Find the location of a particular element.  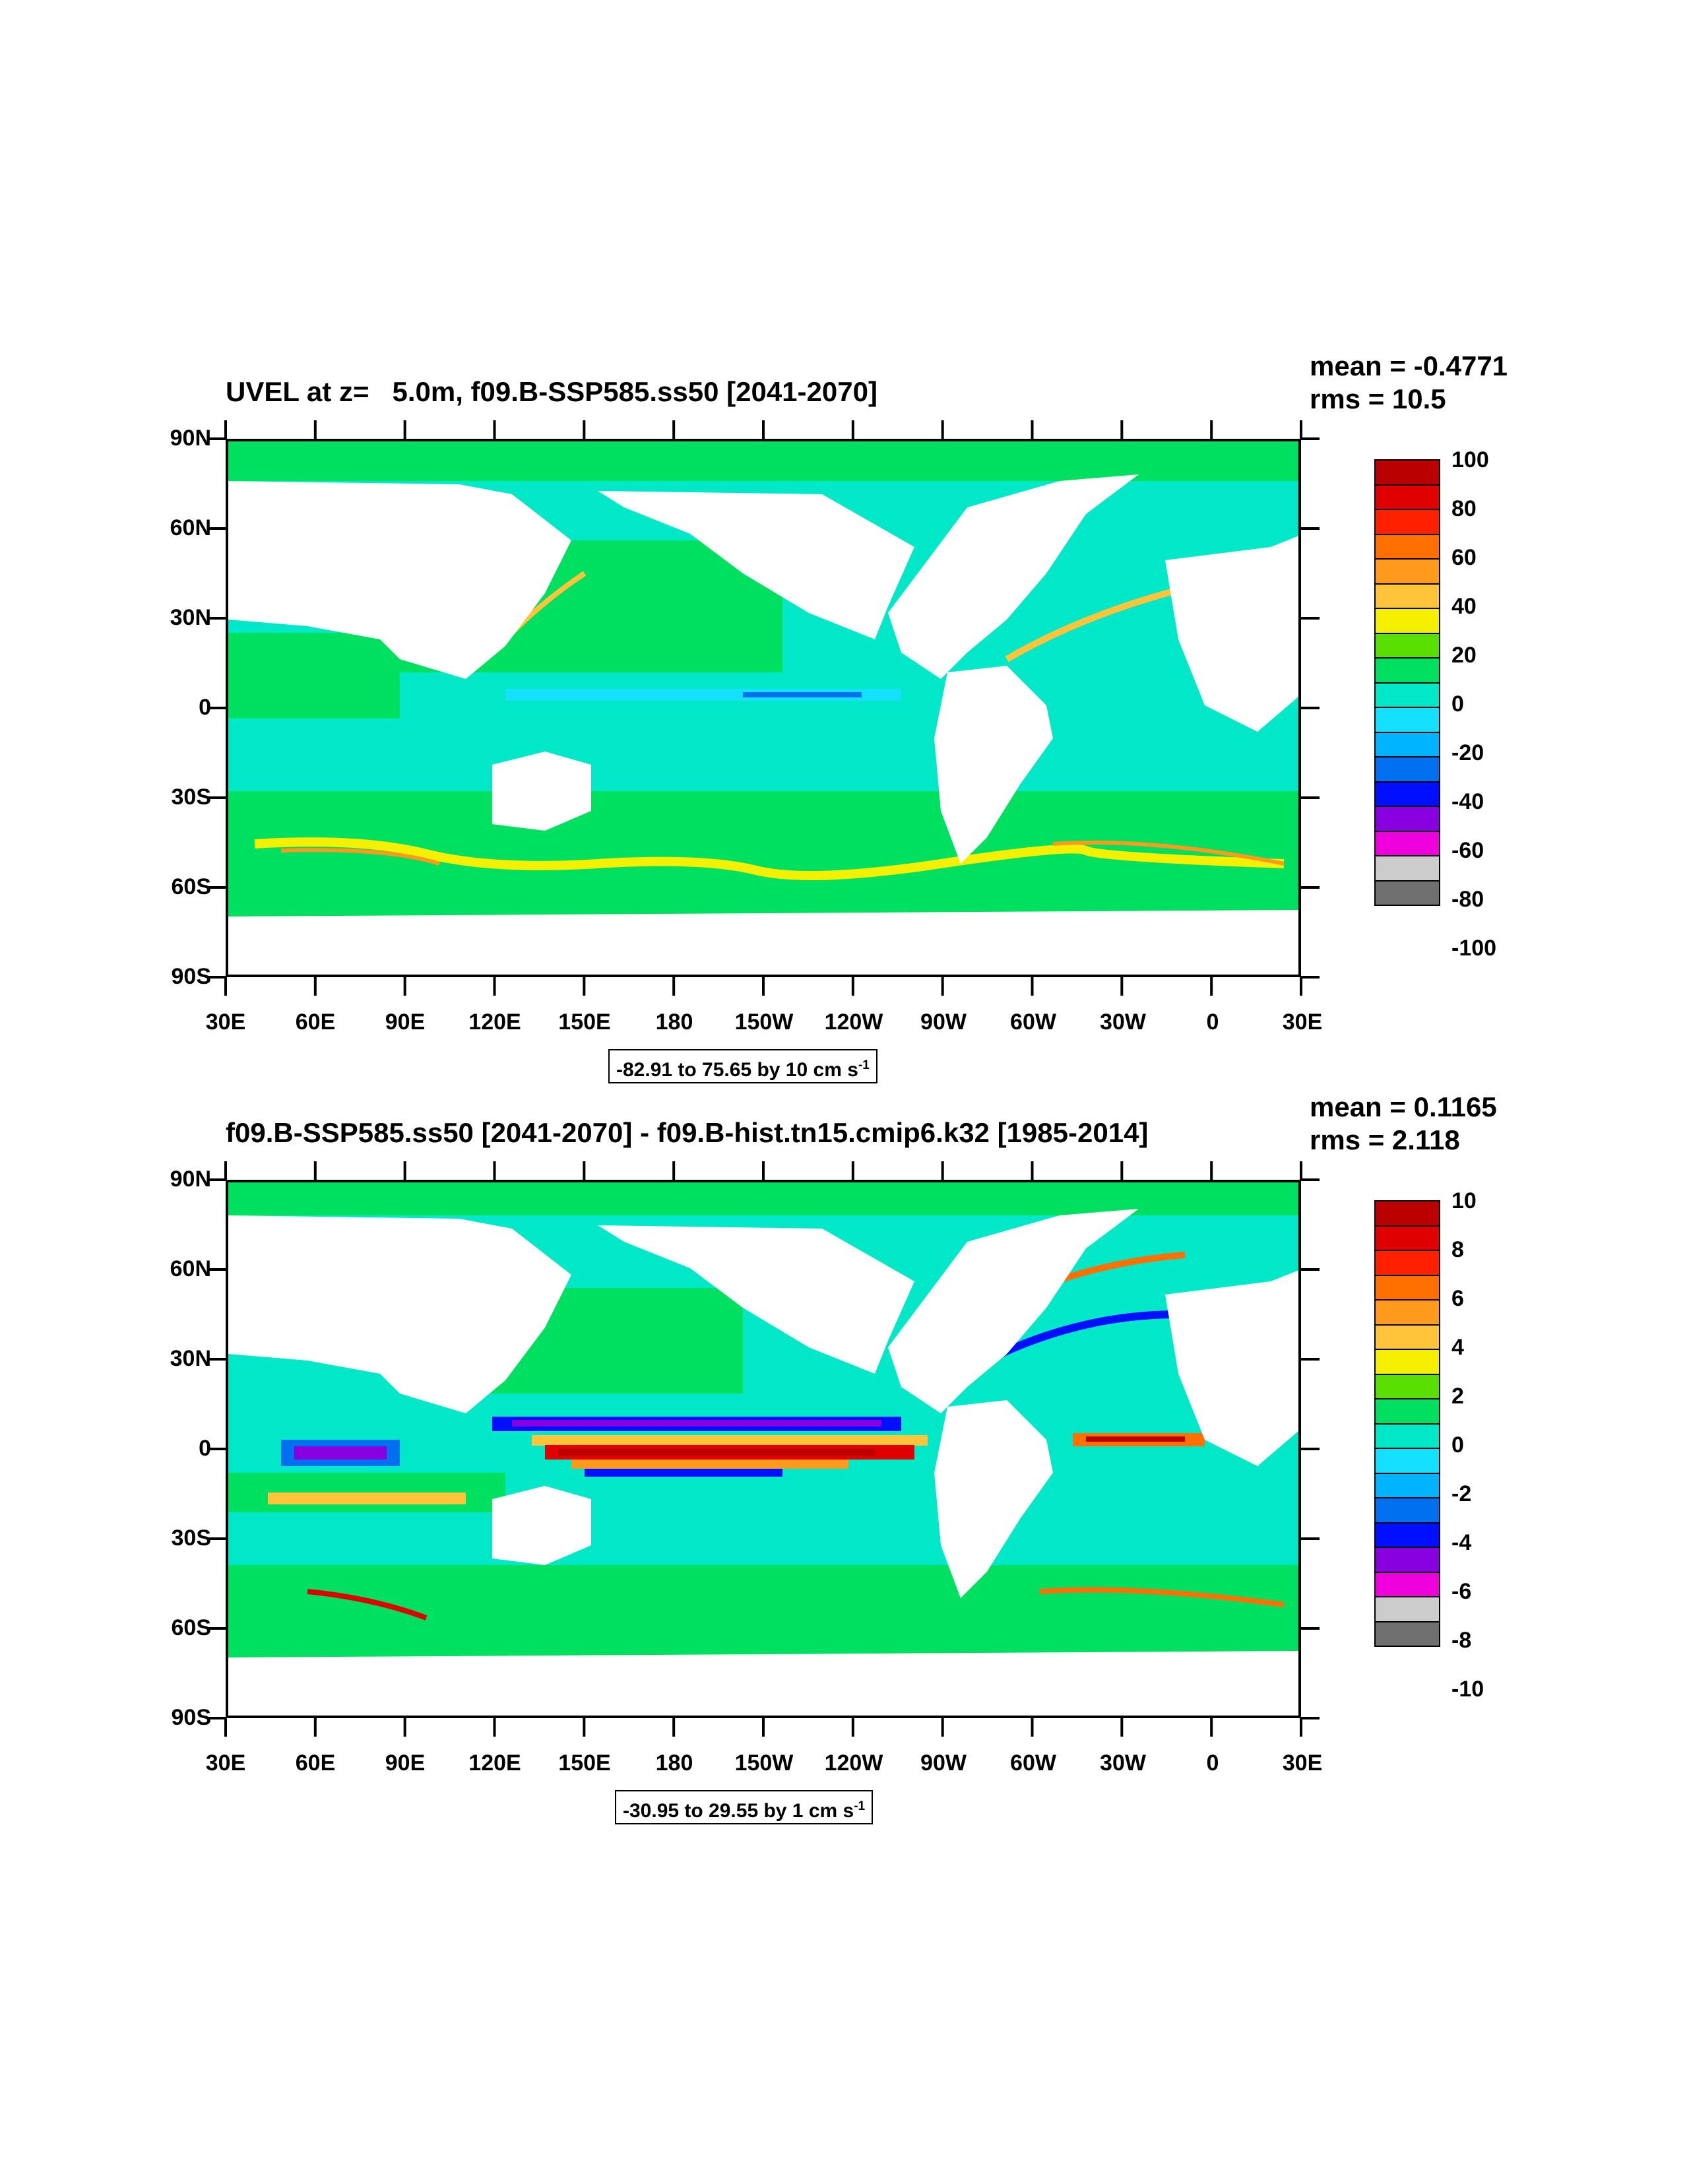

rms-value: rms = 2.118 is located at coordinates (1385, 1139).